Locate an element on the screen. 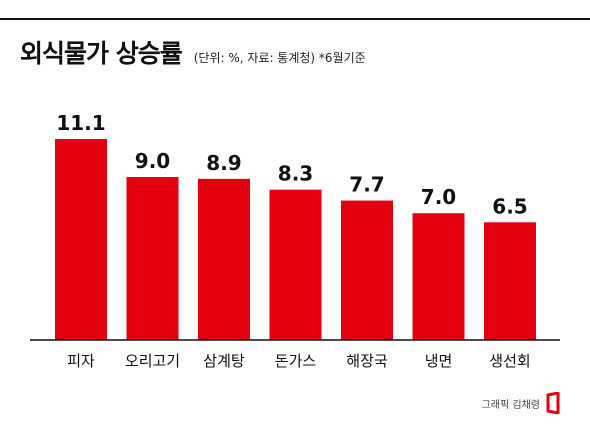 This screenshot has height=430, width=590. footer: 그래픽 김채령 is located at coordinates (521, 403).